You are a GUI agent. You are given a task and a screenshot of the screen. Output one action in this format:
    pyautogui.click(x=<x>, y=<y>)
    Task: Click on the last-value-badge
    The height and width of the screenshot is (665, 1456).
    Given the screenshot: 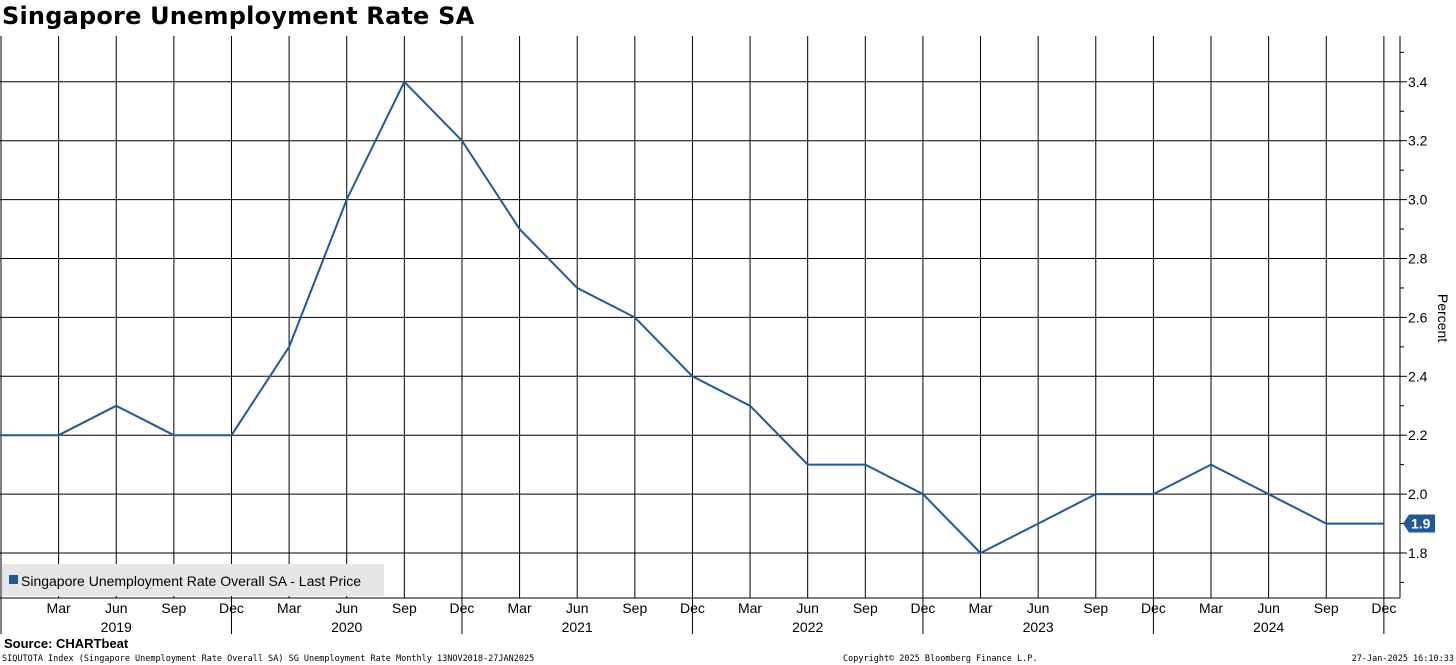 What is the action you would take?
    pyautogui.click(x=1419, y=523)
    